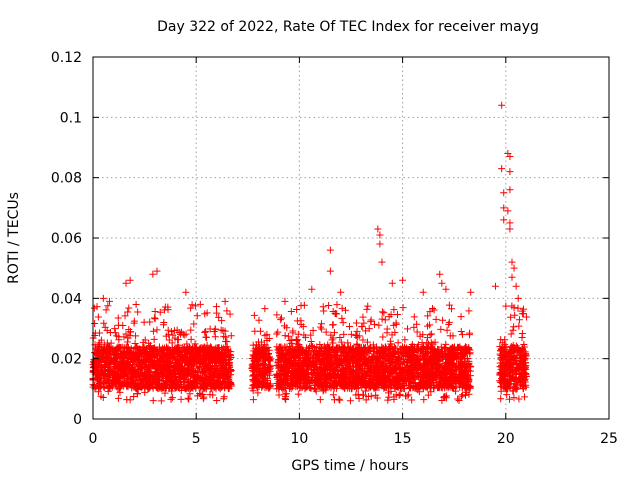  Describe the element at coordinates (14, 238) in the screenshot. I see `y-axis-label: ROTI / TECUs` at that location.